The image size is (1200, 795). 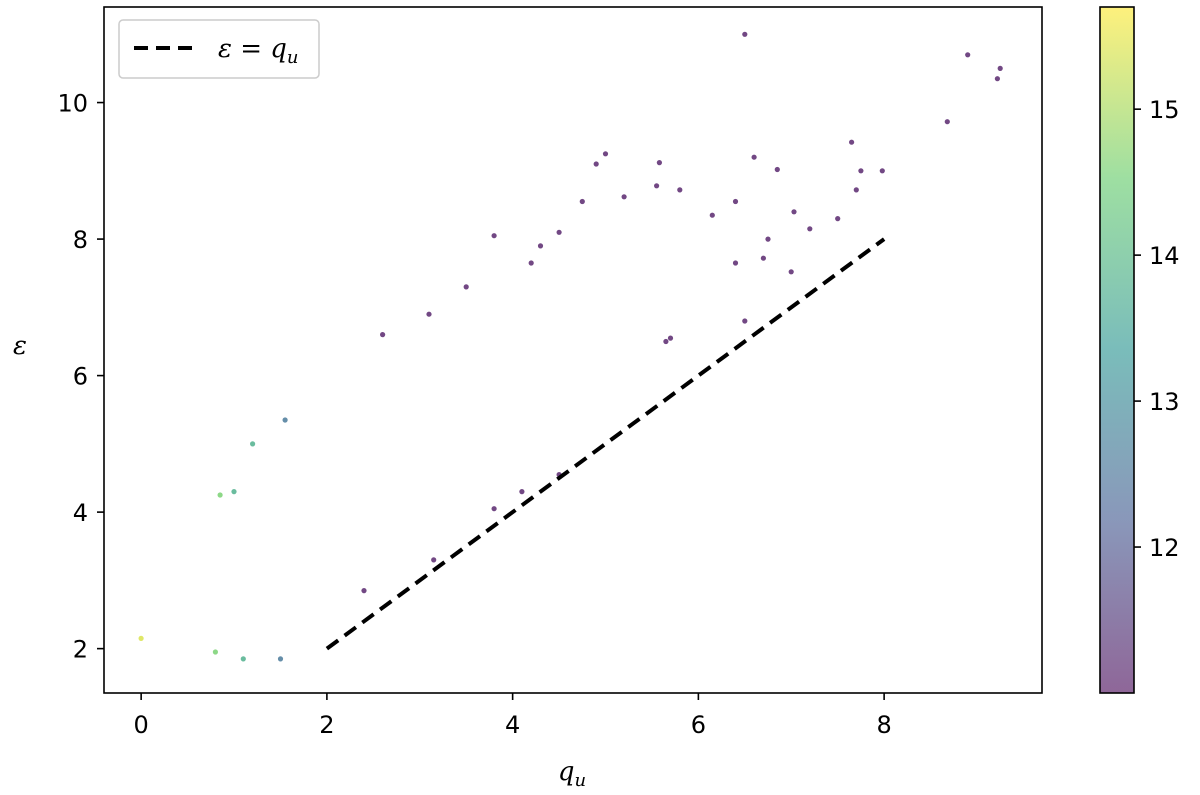 I want to click on y-tick-label: 8, so click(x=80, y=240).